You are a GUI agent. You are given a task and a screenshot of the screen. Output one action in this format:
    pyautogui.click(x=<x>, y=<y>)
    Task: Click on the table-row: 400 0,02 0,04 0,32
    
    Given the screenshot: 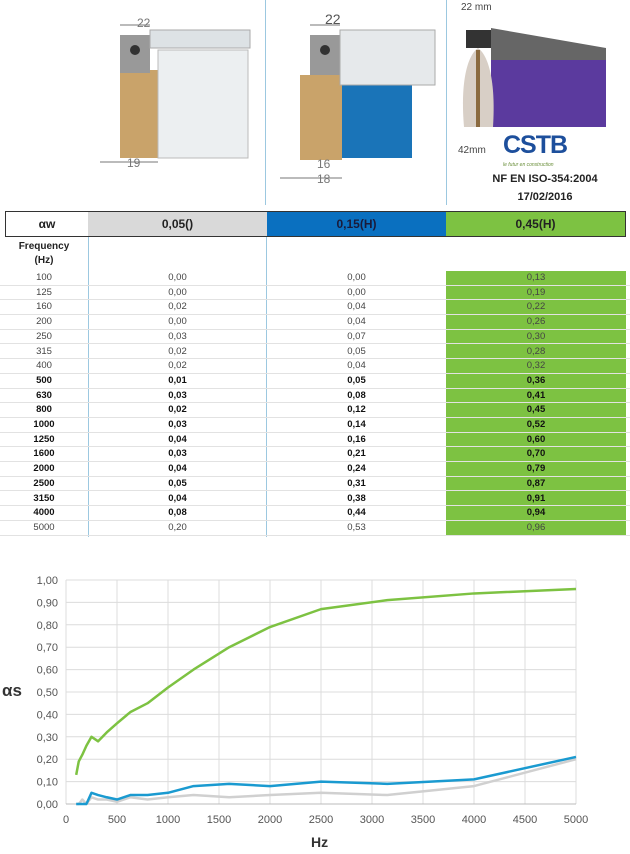 What is the action you would take?
    pyautogui.click(x=315, y=366)
    